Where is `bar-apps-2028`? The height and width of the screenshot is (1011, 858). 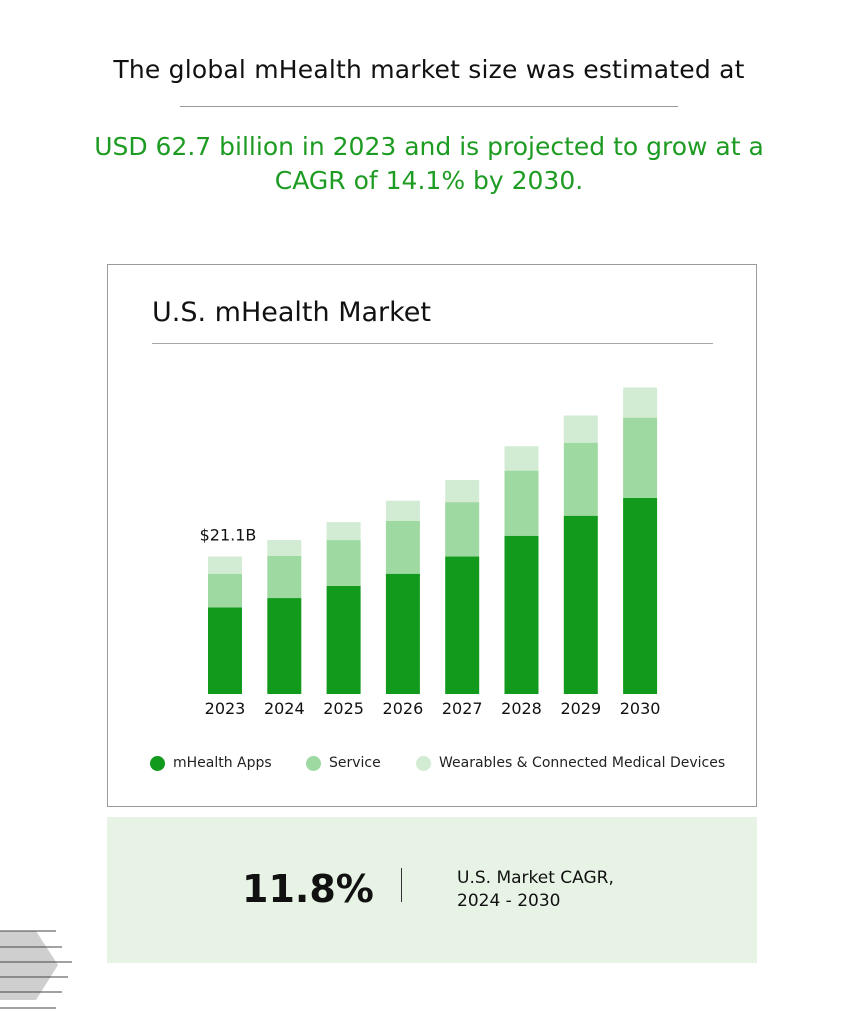
bar-apps-2028 is located at coordinates (521, 614).